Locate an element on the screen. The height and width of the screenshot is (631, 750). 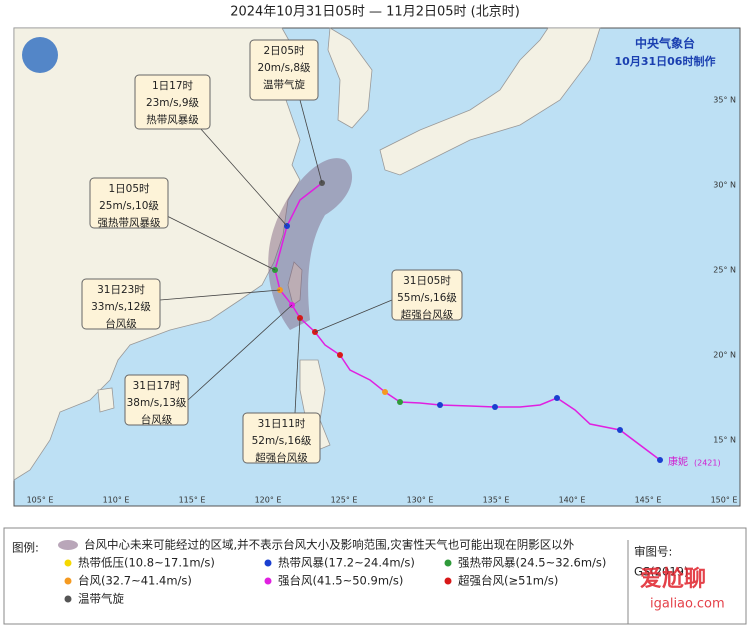
watermark-url: igaliao.com is located at coordinates (687, 604).